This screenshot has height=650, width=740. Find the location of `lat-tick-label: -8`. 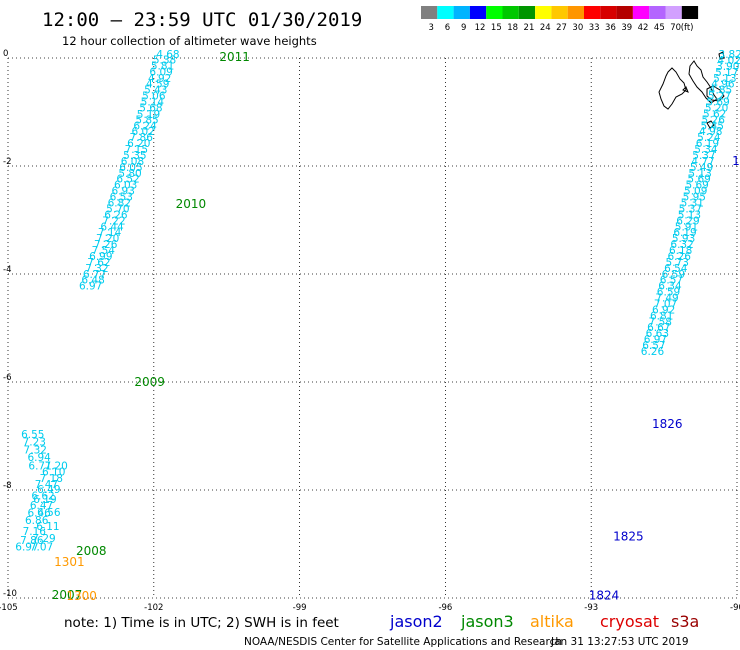

lat-tick-label: -8 is located at coordinates (7, 486).